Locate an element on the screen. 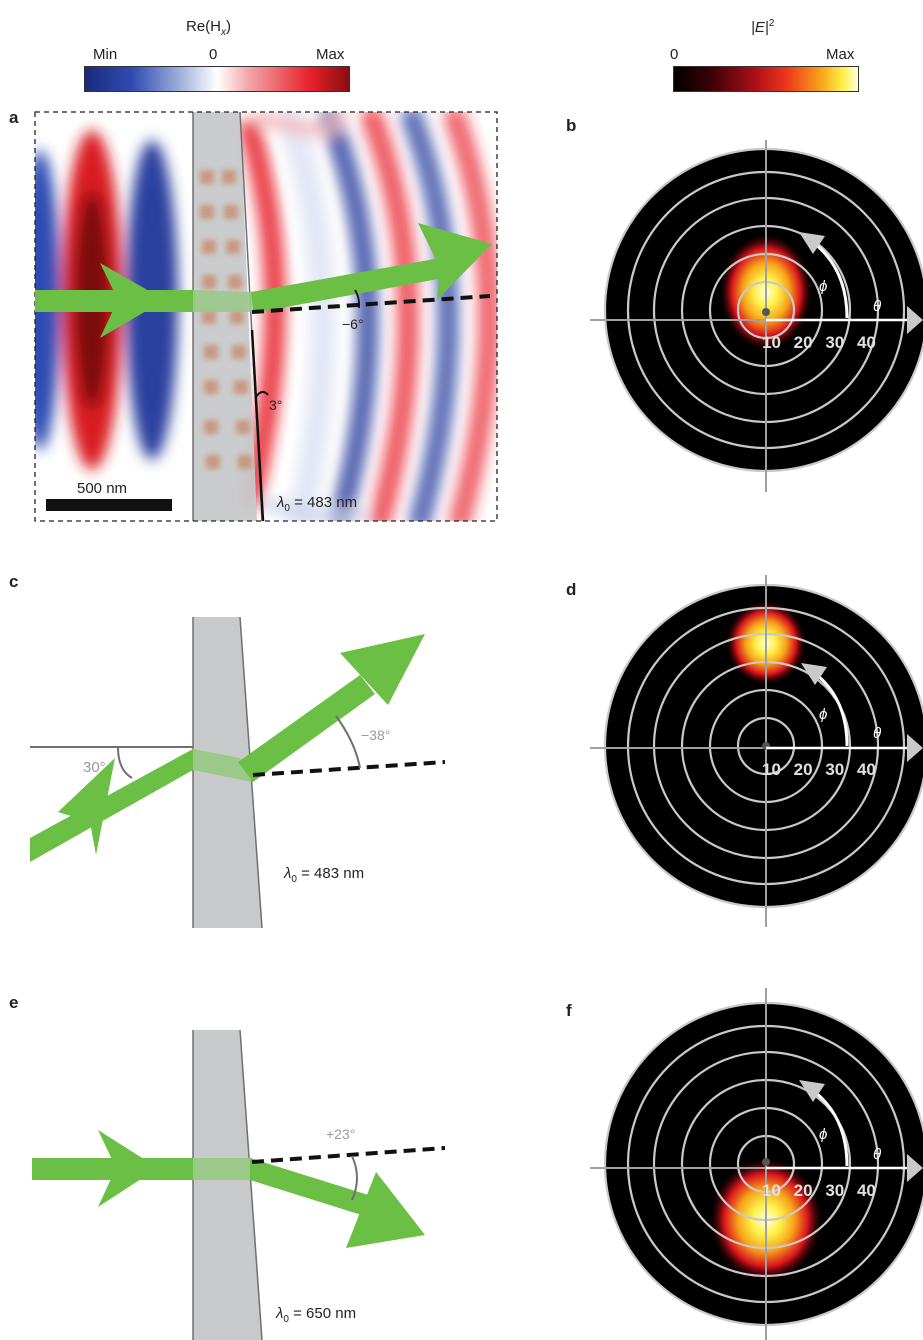  panel-e-angle-out: +23° is located at coordinates (341, 1134).